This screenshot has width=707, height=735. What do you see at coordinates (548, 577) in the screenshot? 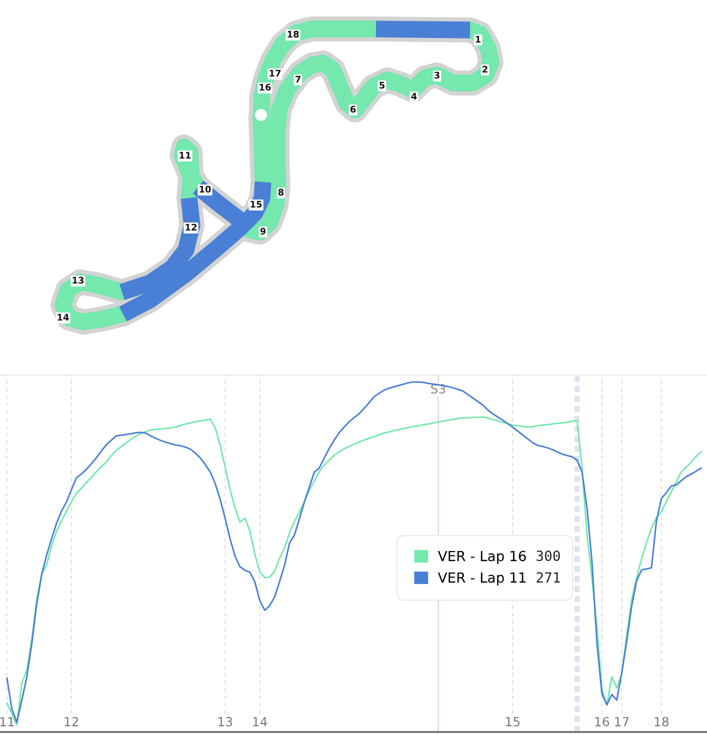
I see `annotation: 271` at bounding box center [548, 577].